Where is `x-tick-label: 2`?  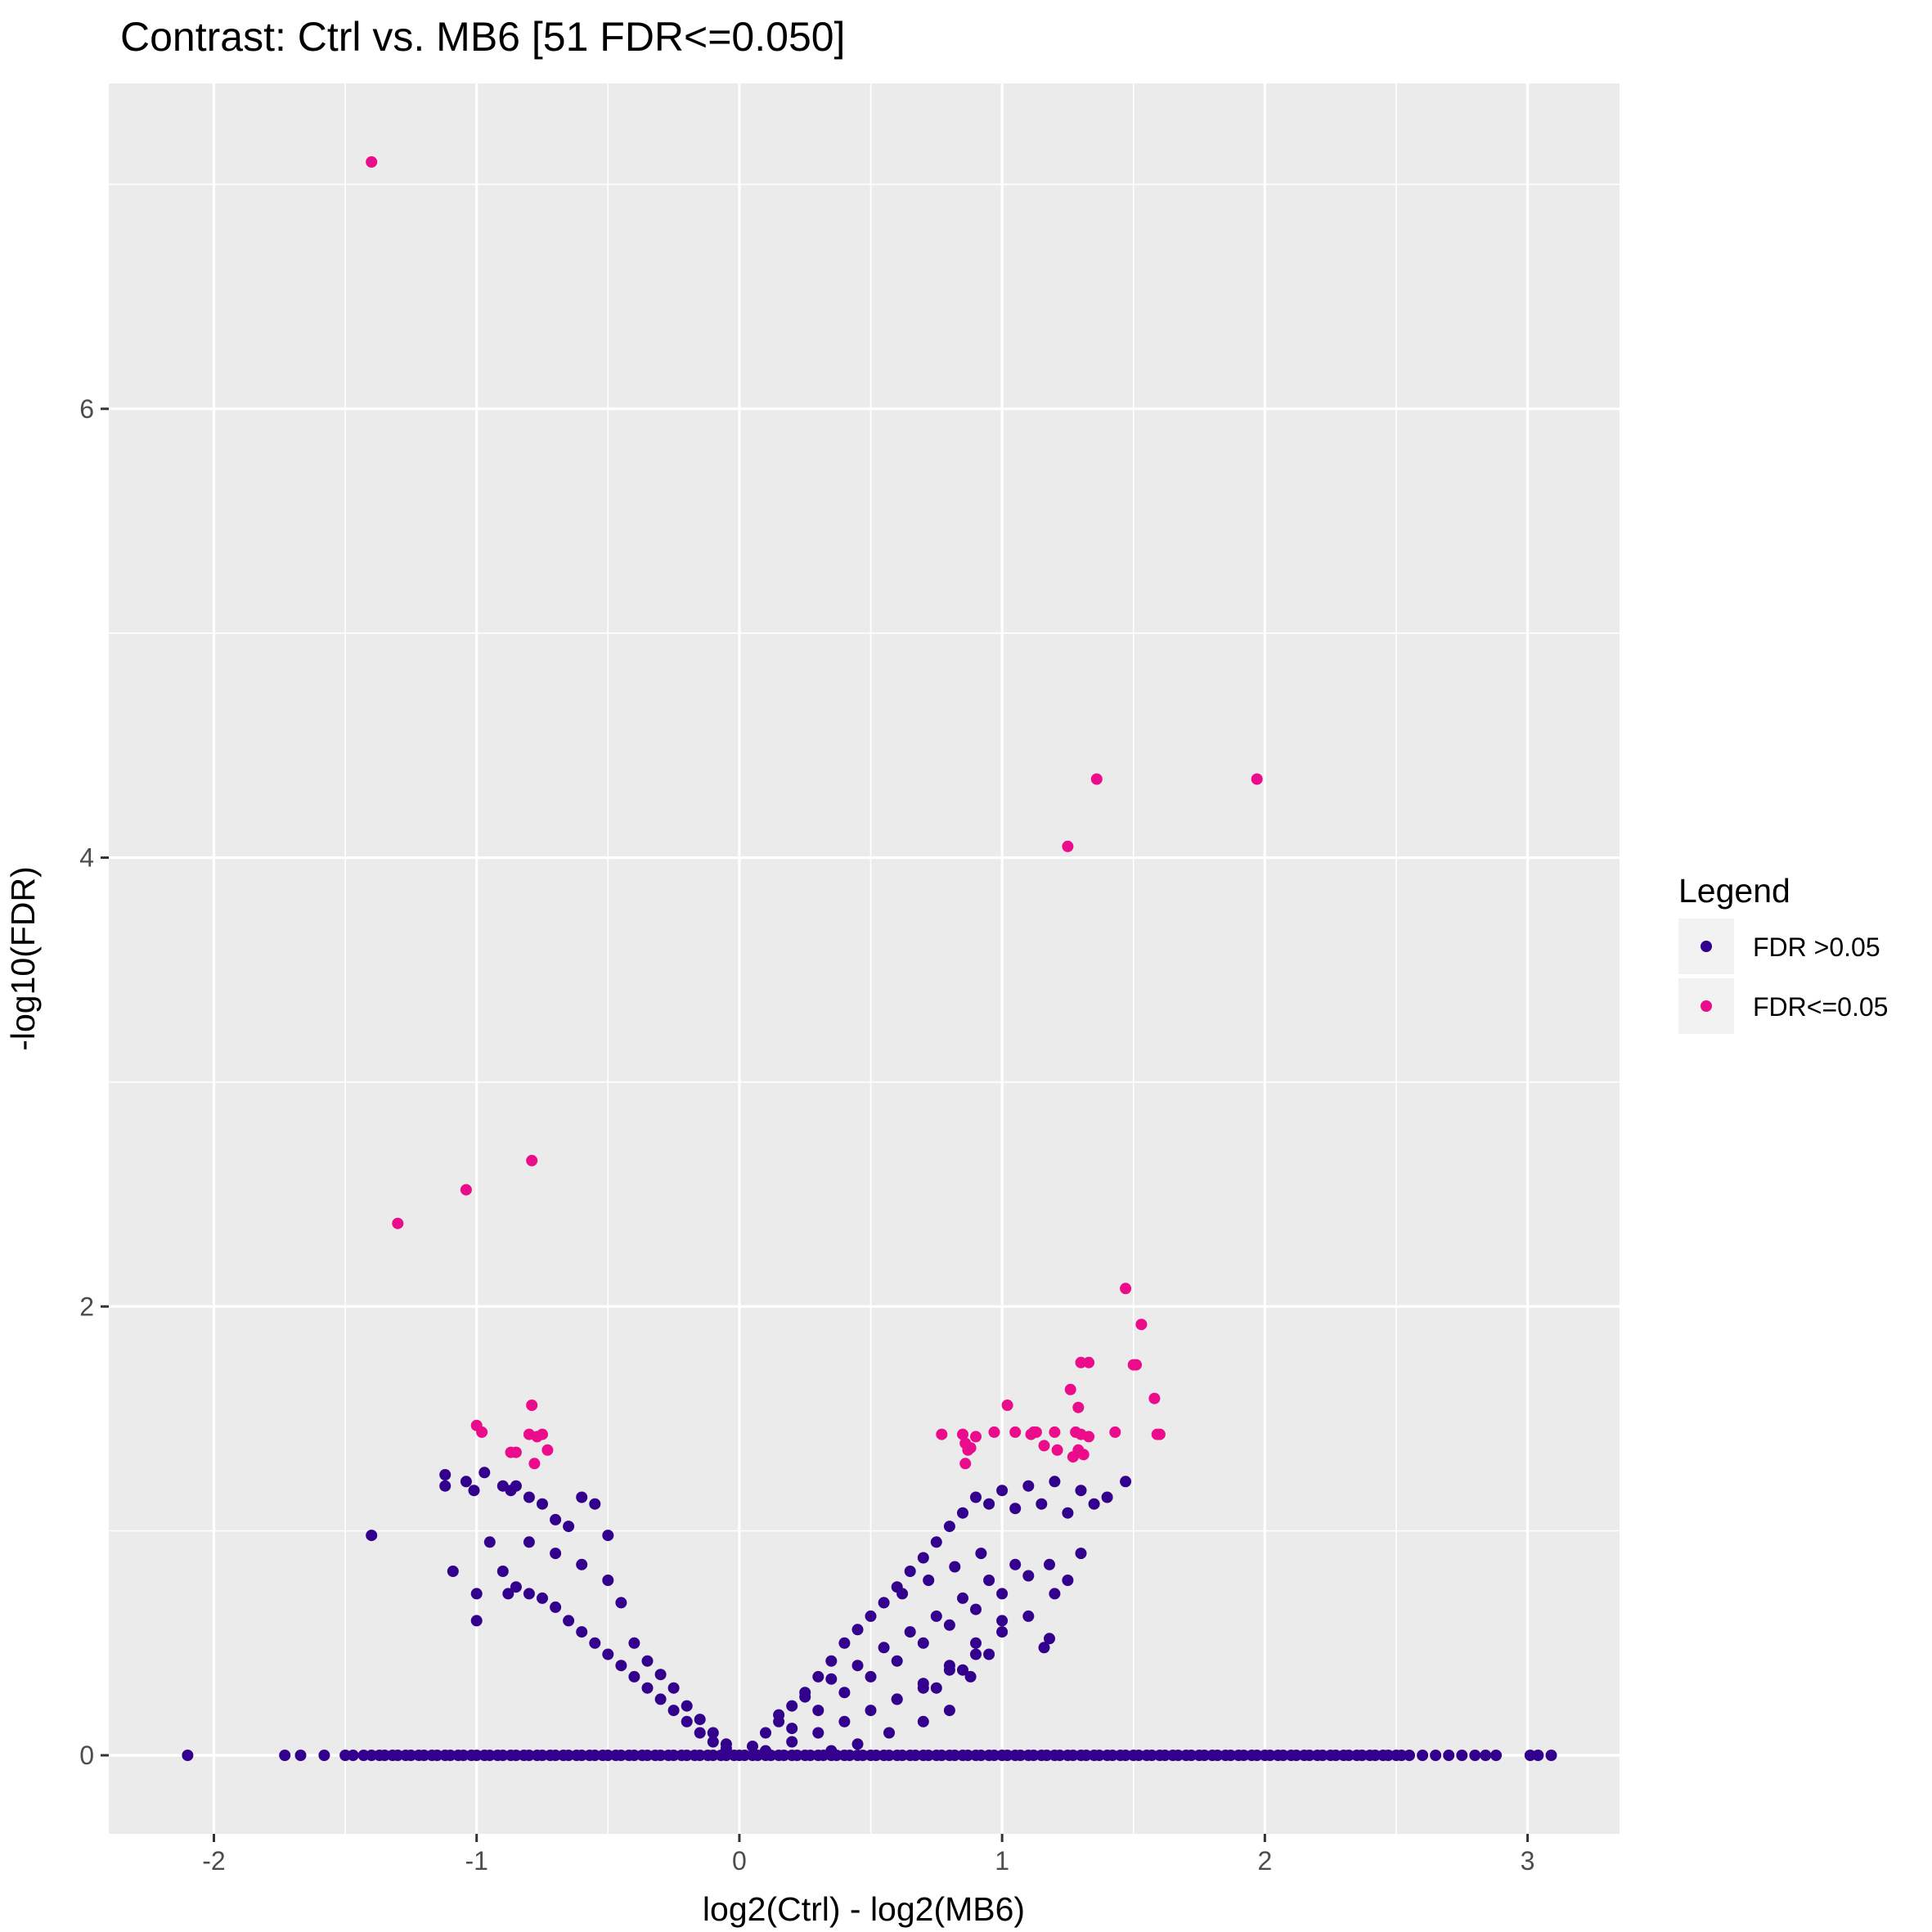 x-tick-label: 2 is located at coordinates (1265, 1861).